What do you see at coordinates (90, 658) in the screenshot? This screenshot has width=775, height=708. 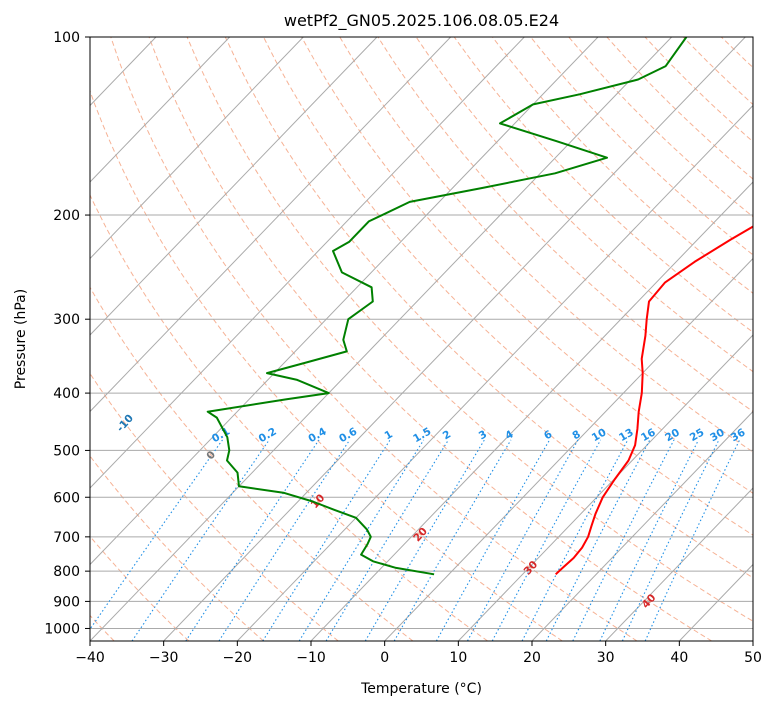 I see `x-tick-label: −40` at bounding box center [90, 658].